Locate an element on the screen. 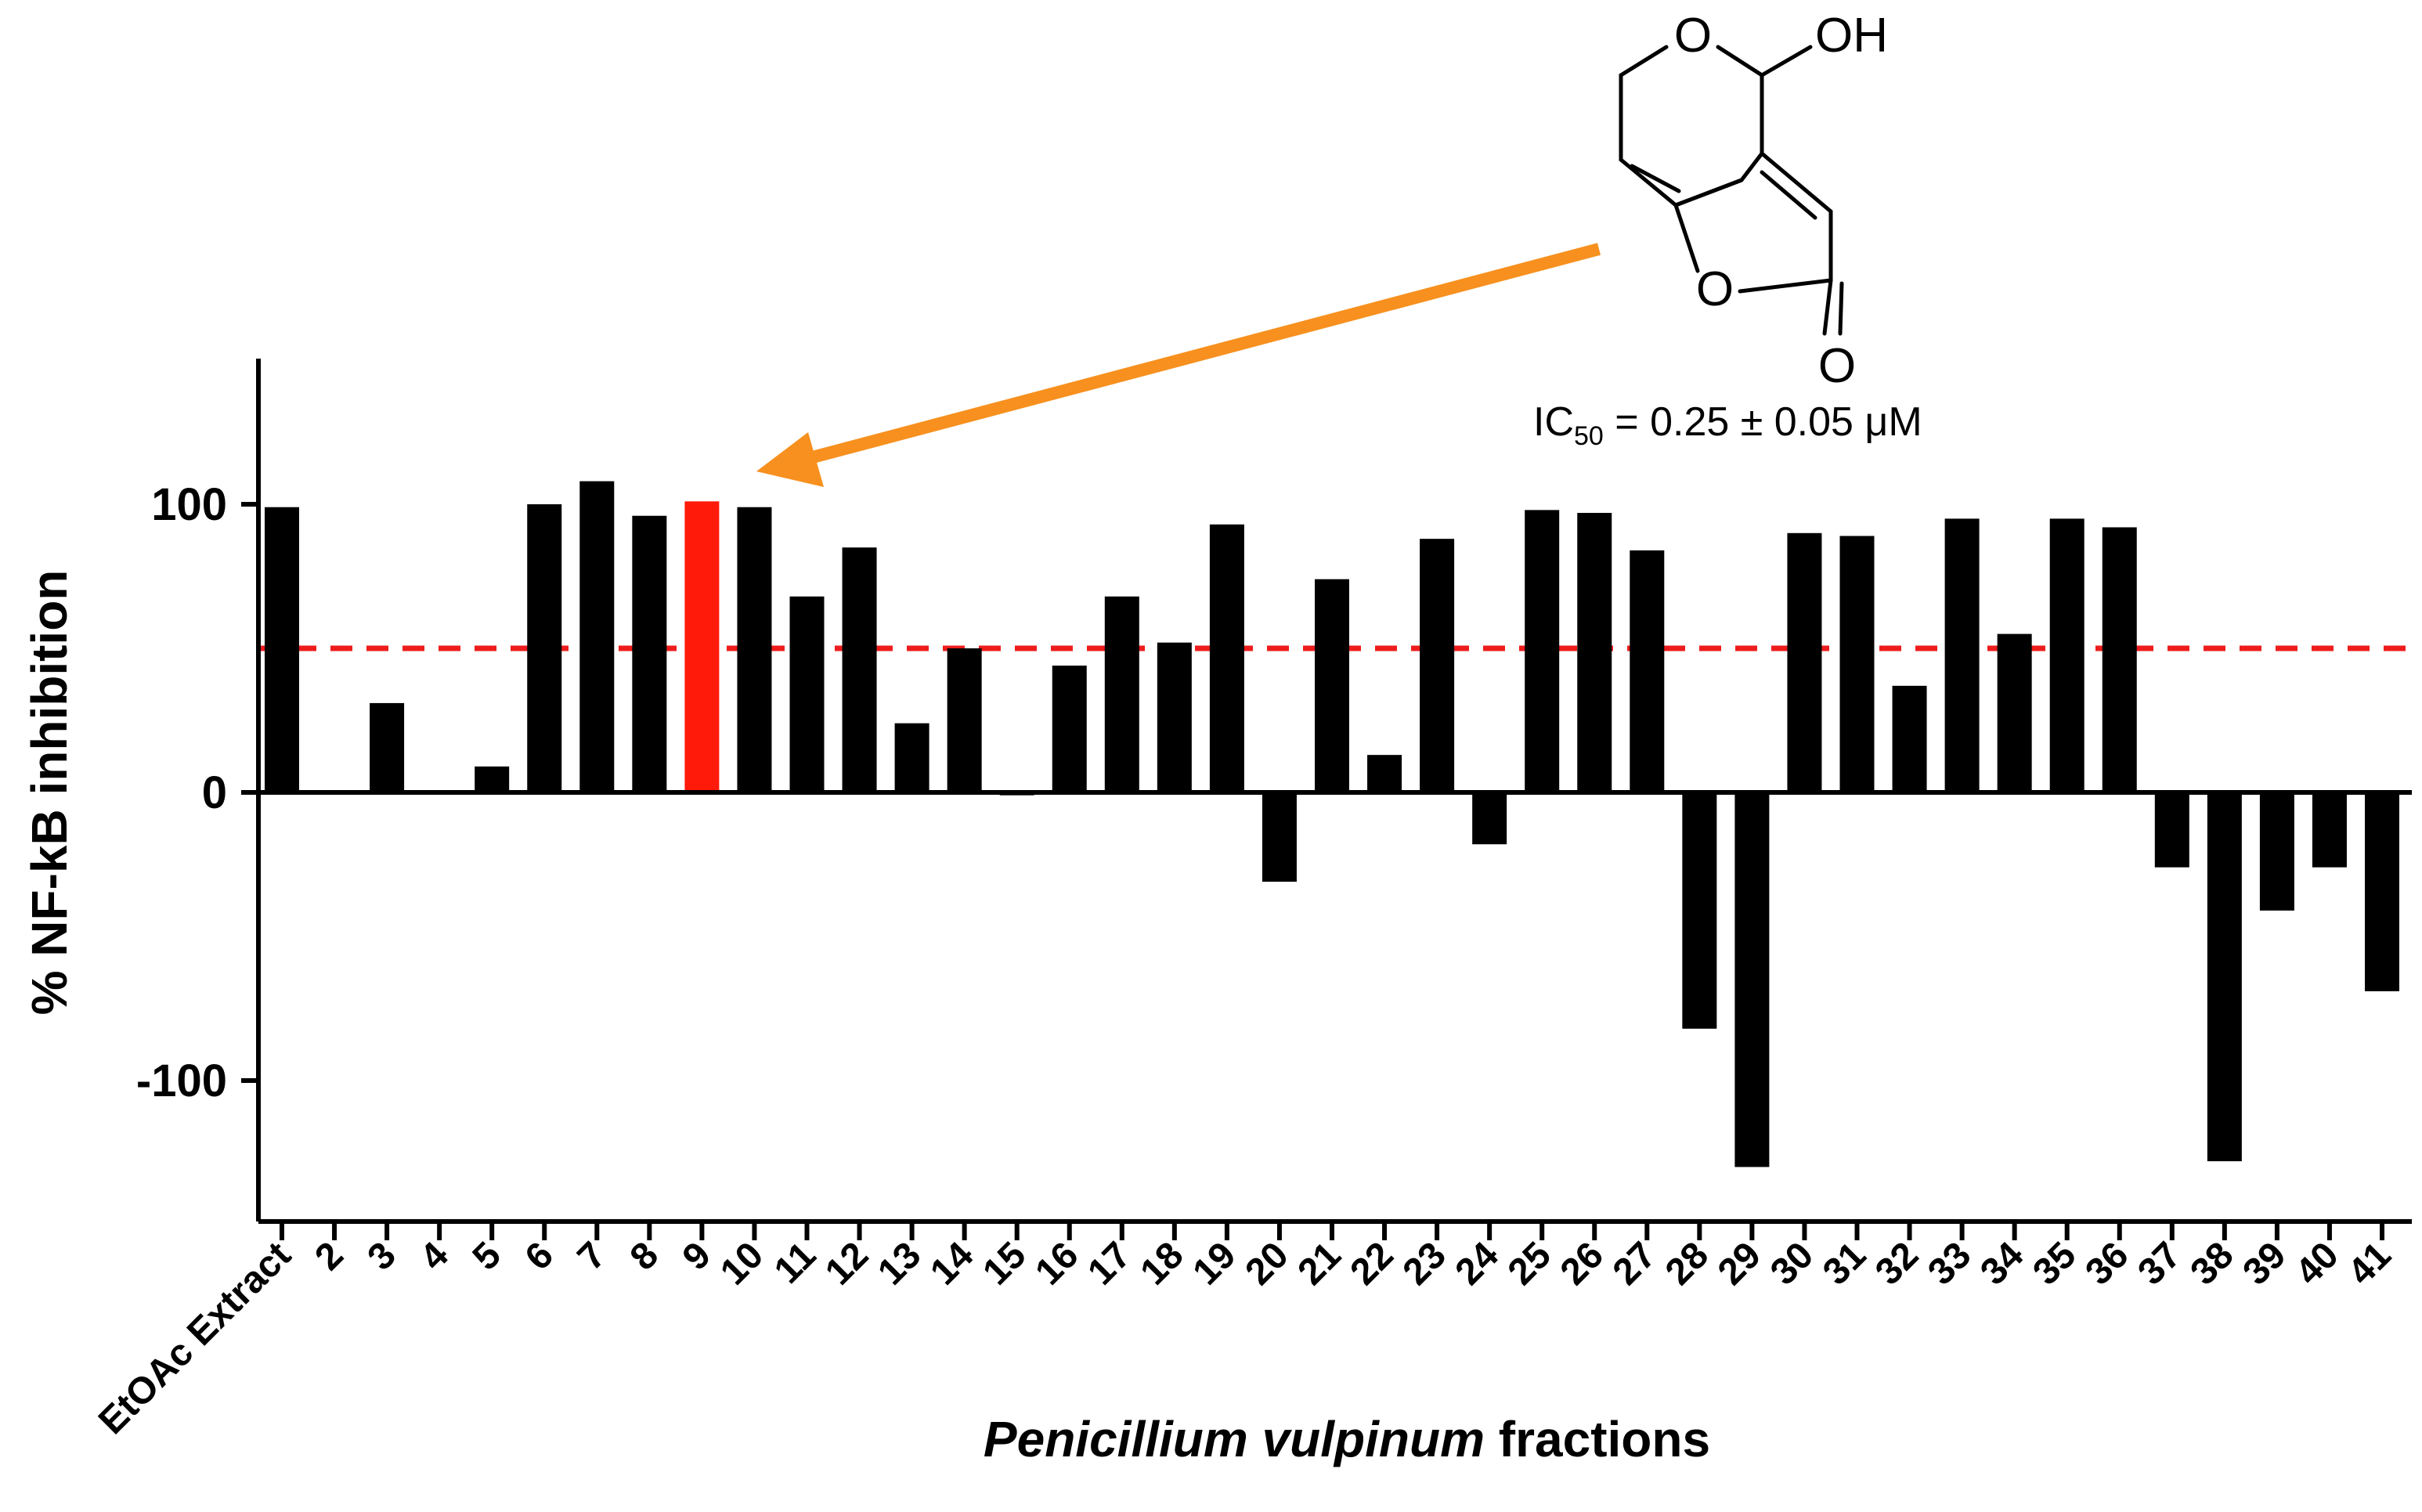 The height and width of the screenshot is (1512, 2422). x-tick-label: 9 is located at coordinates (697, 1256).